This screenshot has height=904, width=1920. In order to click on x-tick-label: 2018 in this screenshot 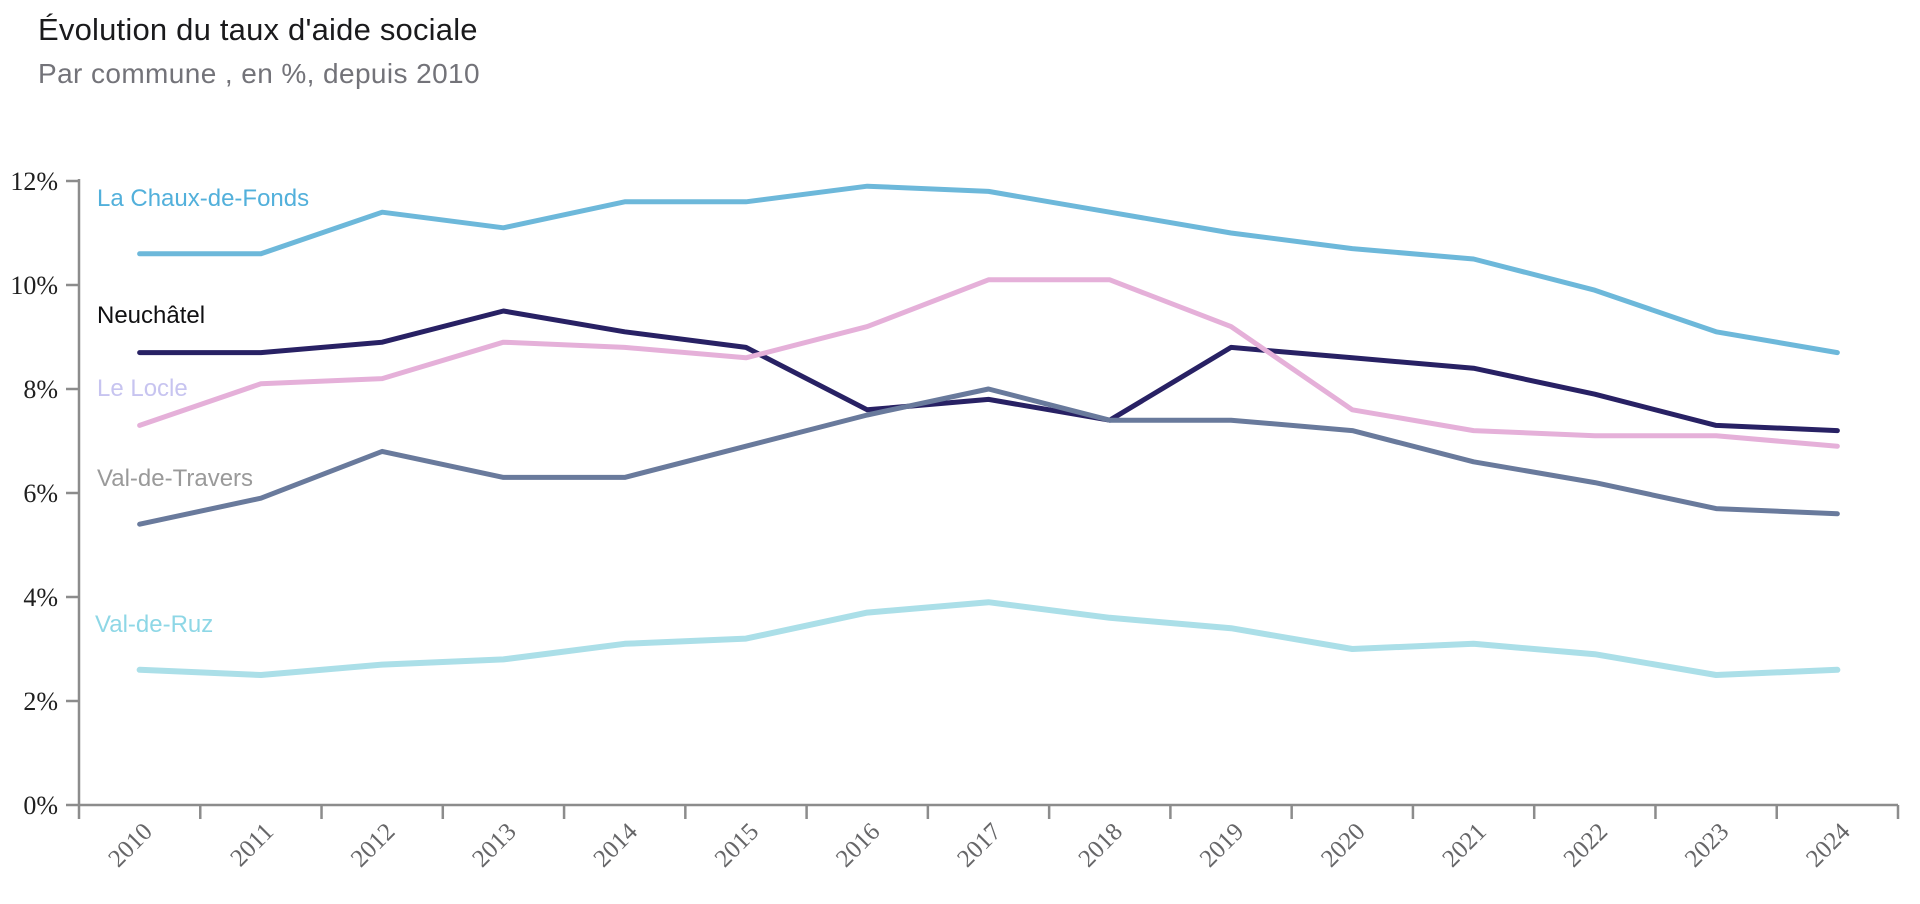, I will do `click(1101, 845)`.